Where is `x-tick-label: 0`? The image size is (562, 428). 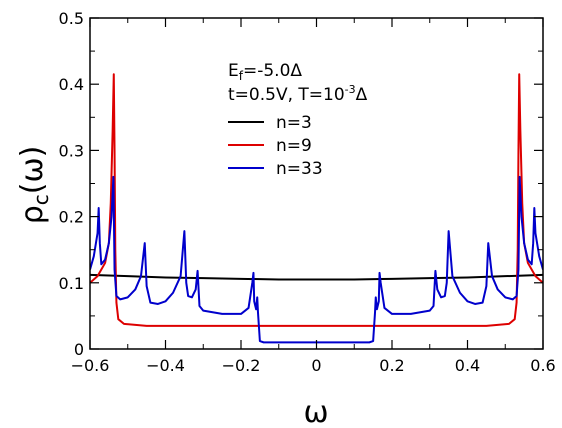
x-tick-label: 0 is located at coordinates (316, 365).